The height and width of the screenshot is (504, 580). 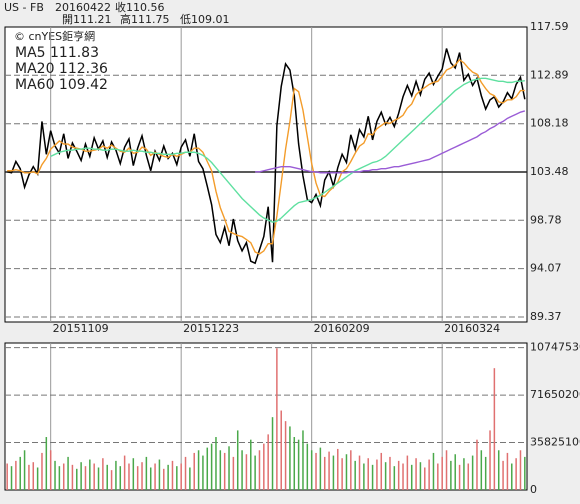 What do you see at coordinates (211, 328) in the screenshot?
I see `x-tick-label: 20151223` at bounding box center [211, 328].